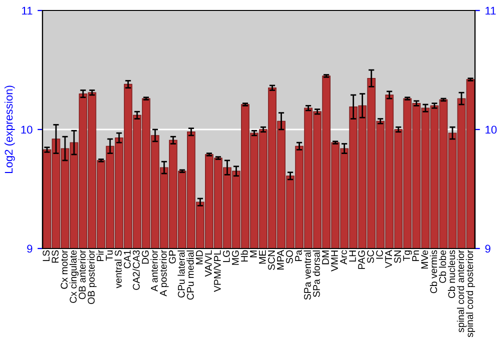 The height and width of the screenshot is (350, 500). Describe the element at coordinates (298, 255) in the screenshot. I see `x-tick-label: Pa` at that location.